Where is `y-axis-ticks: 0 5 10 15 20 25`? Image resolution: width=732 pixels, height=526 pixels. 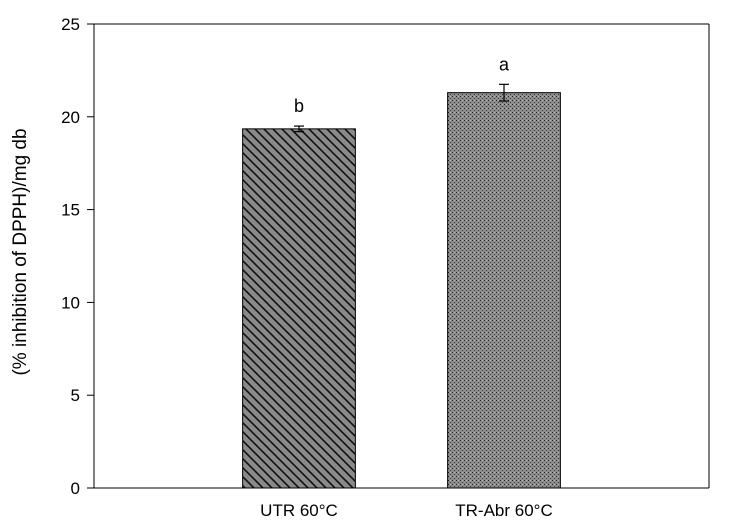 y-axis-ticks: 0 5 10 15 20 25 is located at coordinates (77, 256).